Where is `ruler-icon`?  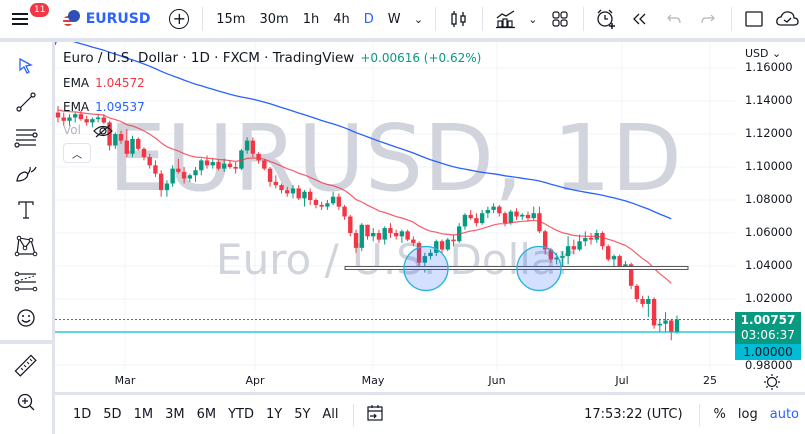
ruler-icon is located at coordinates (25, 365).